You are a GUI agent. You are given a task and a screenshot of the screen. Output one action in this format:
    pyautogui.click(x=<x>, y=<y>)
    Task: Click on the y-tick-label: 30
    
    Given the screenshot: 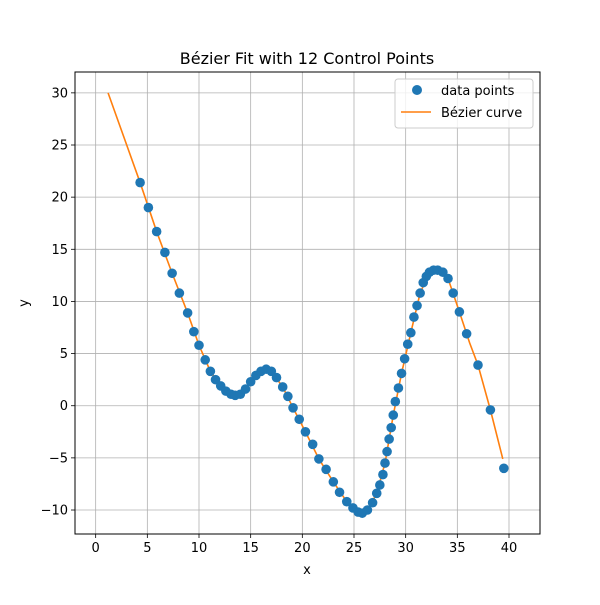 What is the action you would take?
    pyautogui.click(x=59, y=93)
    